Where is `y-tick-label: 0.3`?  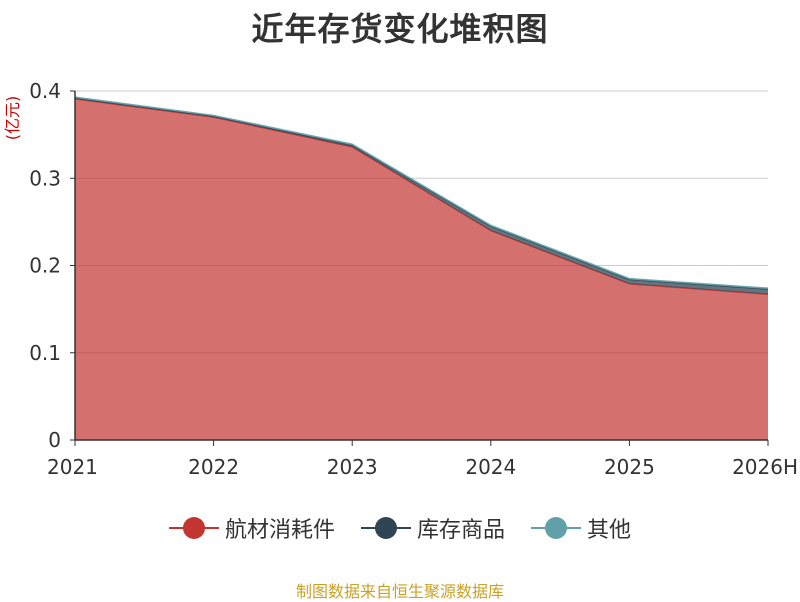 y-tick-label: 0.3 is located at coordinates (45, 178).